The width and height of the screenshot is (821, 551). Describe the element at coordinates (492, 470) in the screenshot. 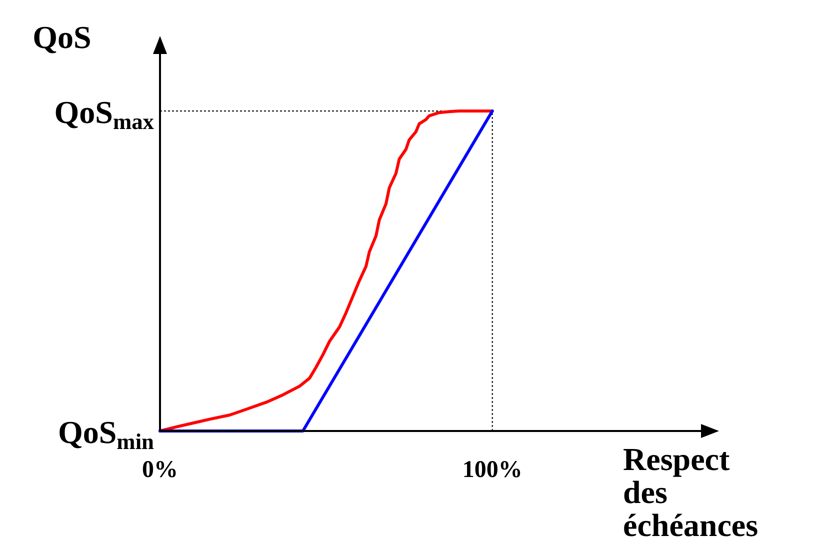

I see `x-tick-label: 100%` at that location.